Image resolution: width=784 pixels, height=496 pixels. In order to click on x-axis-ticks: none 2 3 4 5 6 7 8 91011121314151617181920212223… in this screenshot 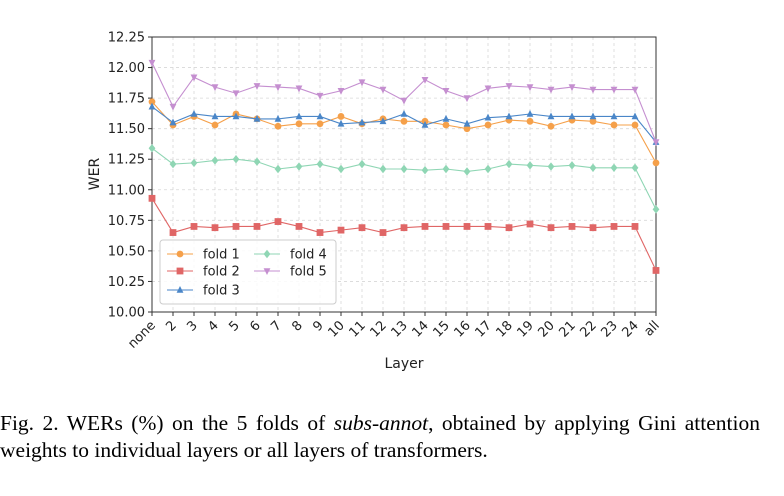, I will do `click(394, 332)`.